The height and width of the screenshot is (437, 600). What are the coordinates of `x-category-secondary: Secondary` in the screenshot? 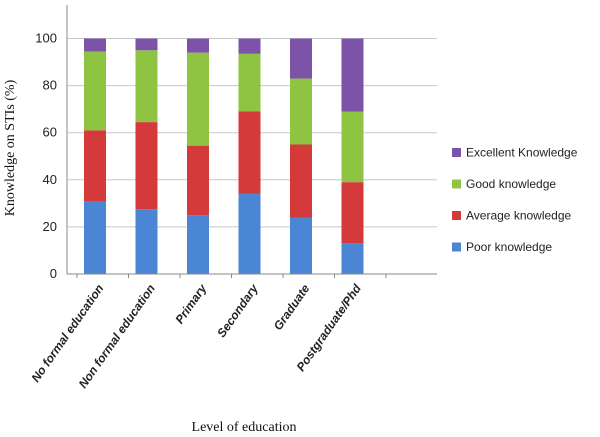 It's located at (237, 310).